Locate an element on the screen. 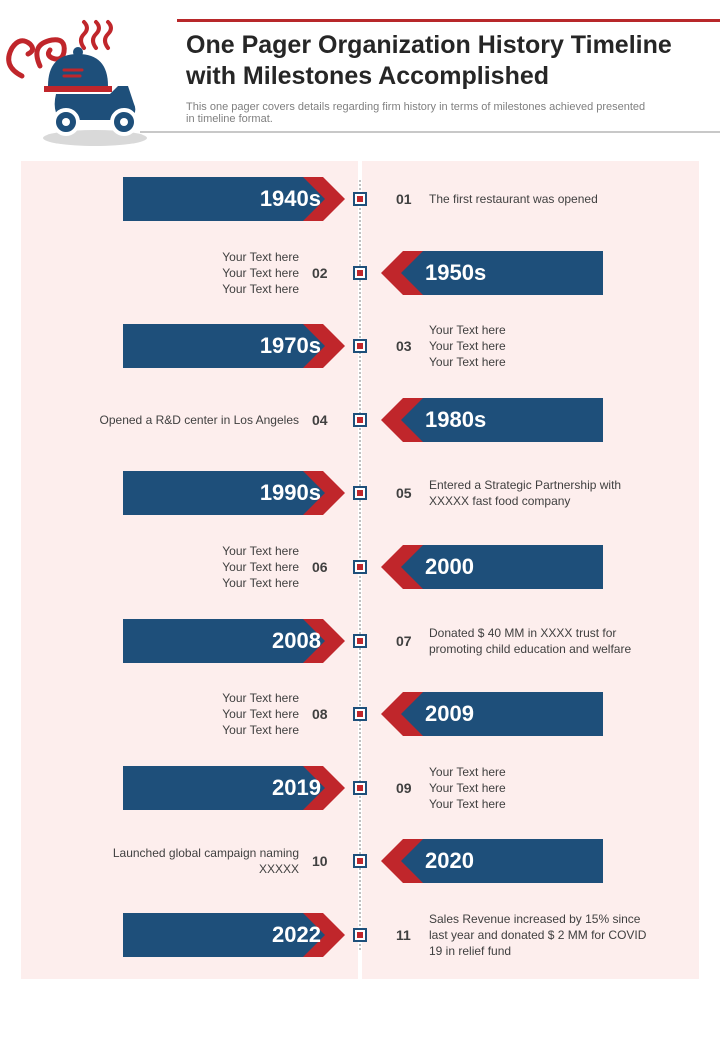 This screenshot has width=720, height=1040. milestone-number: 01 is located at coordinates (404, 199).